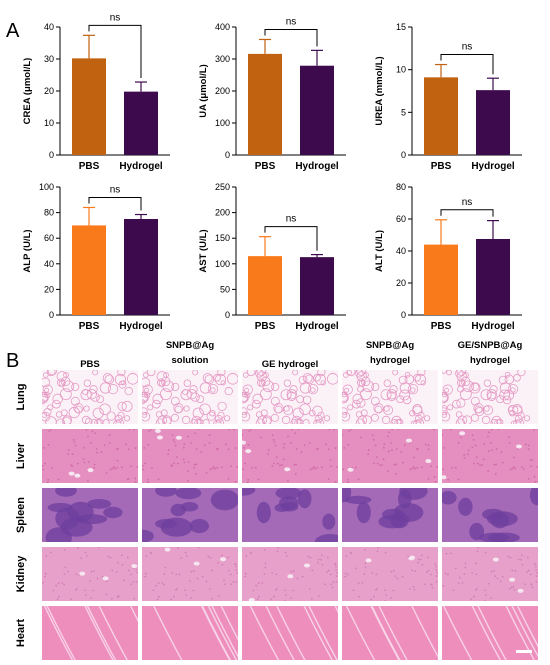 The image size is (550, 665). Describe the element at coordinates (490, 345) in the screenshot. I see `column-header: GE/SNPB@Ag` at that location.